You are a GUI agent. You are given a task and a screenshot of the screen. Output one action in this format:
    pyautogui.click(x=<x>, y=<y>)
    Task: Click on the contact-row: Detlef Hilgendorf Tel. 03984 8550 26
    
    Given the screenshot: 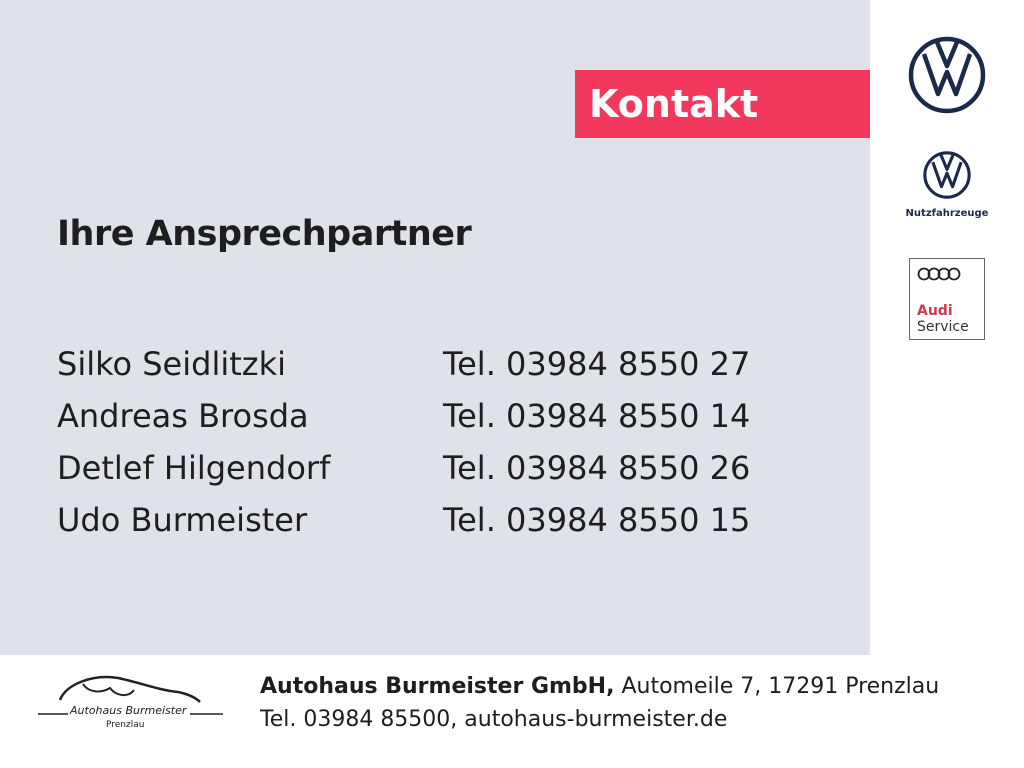 What is the action you would take?
    pyautogui.click(x=437, y=468)
    